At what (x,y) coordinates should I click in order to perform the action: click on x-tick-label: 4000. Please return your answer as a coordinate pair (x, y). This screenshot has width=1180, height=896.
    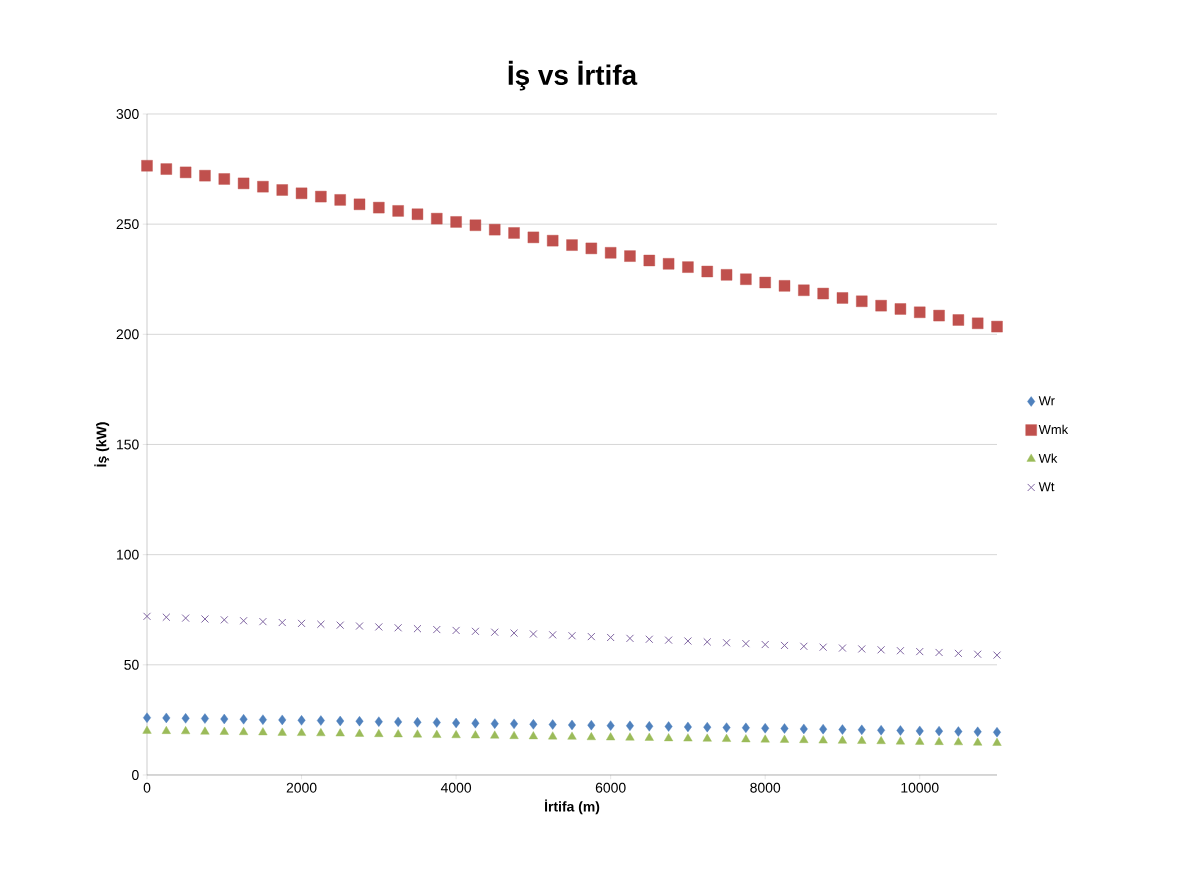
    Looking at the image, I should click on (456, 787).